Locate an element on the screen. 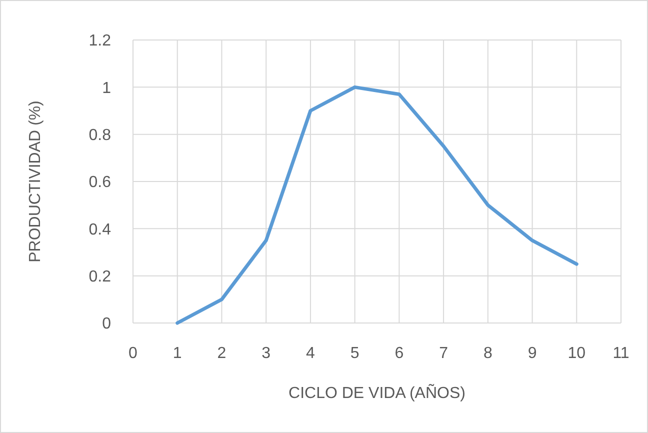  x-tick-label: 0 is located at coordinates (133, 353).